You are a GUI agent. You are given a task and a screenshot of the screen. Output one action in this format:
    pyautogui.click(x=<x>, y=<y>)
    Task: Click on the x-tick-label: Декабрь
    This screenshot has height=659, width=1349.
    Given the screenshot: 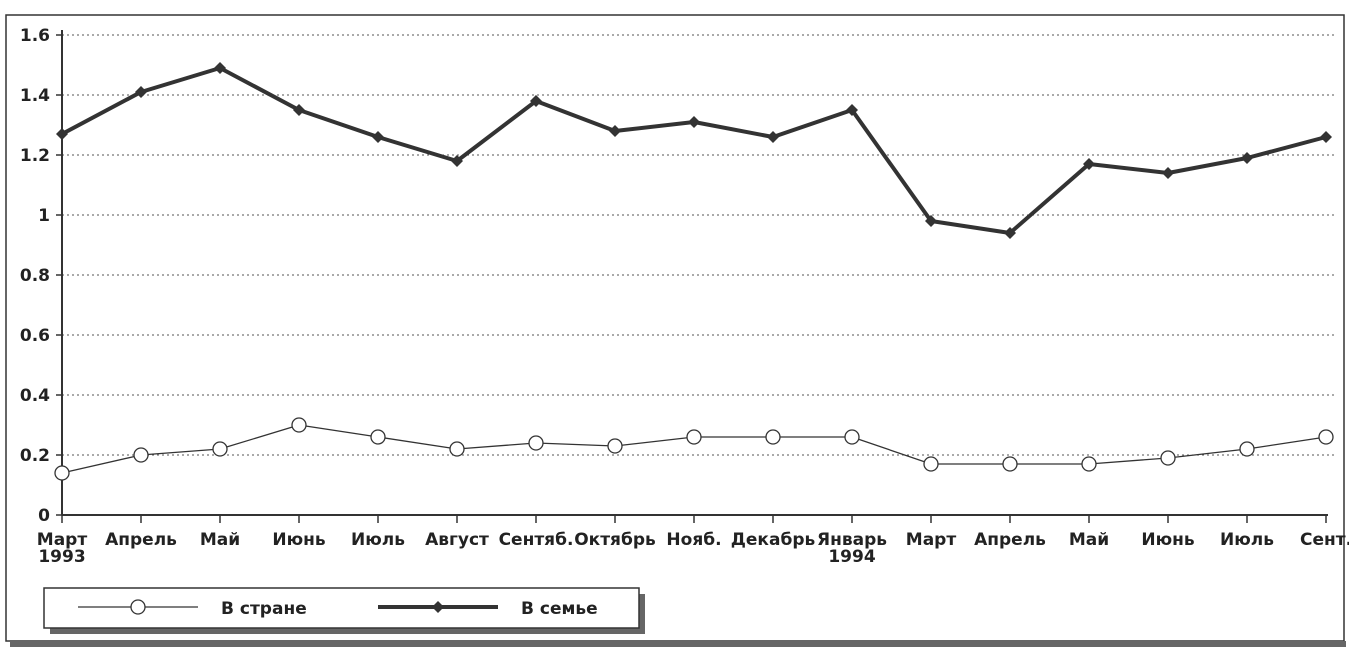 What is the action you would take?
    pyautogui.click(x=773, y=540)
    